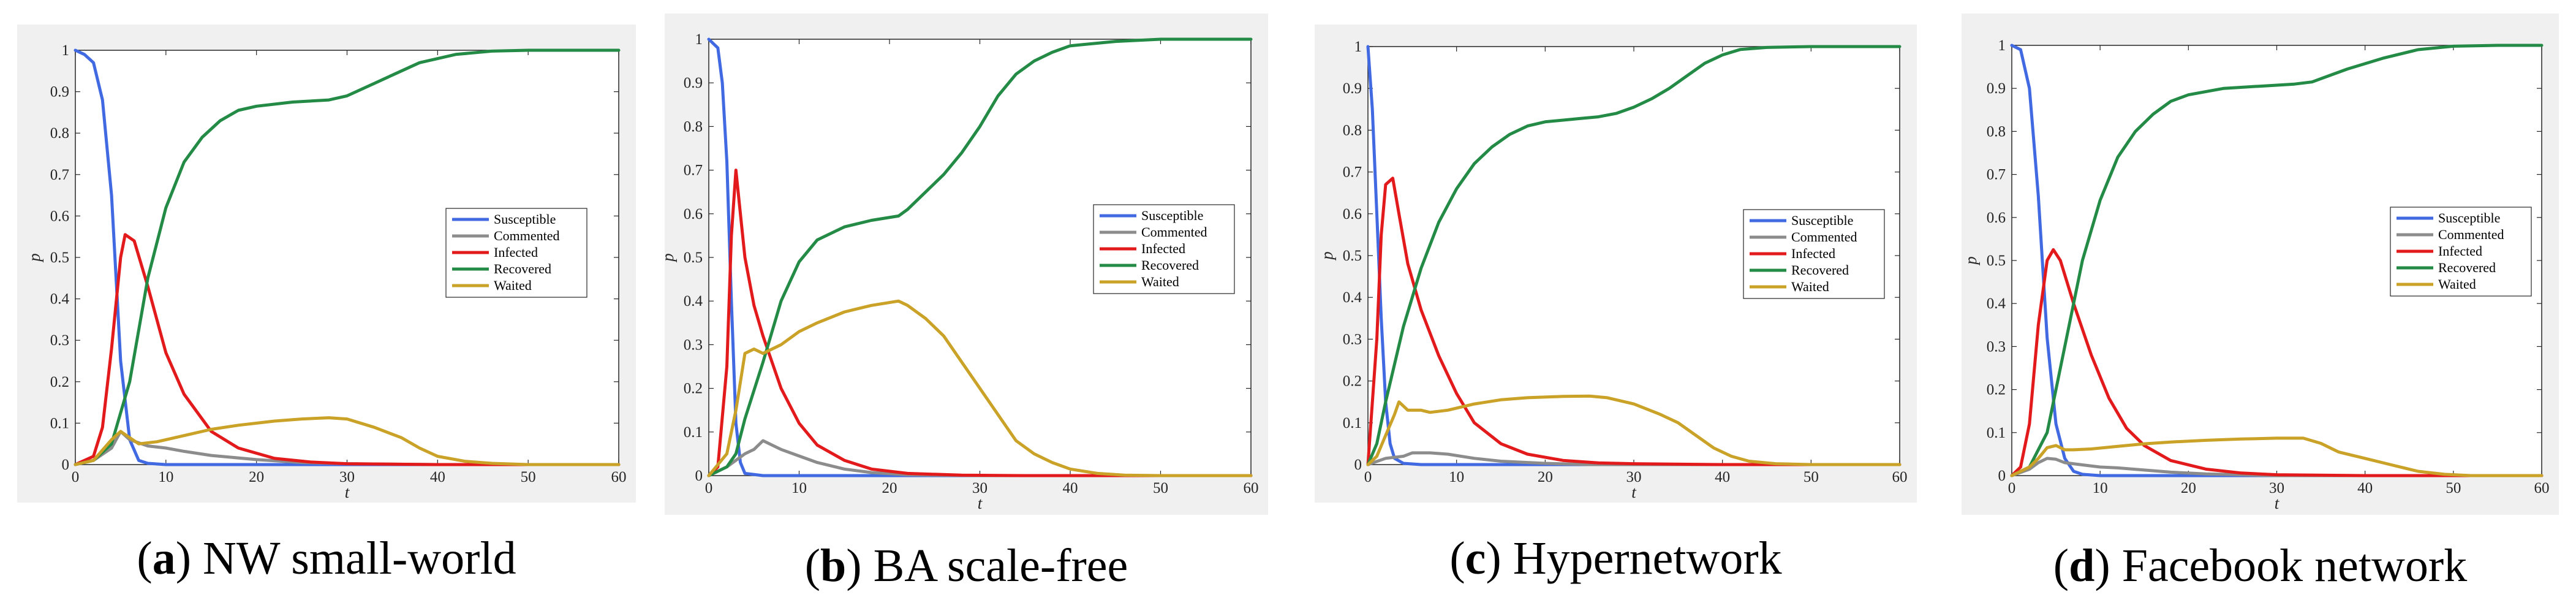  Describe the element at coordinates (1475, 558) in the screenshot. I see `caption-letter: c` at that location.